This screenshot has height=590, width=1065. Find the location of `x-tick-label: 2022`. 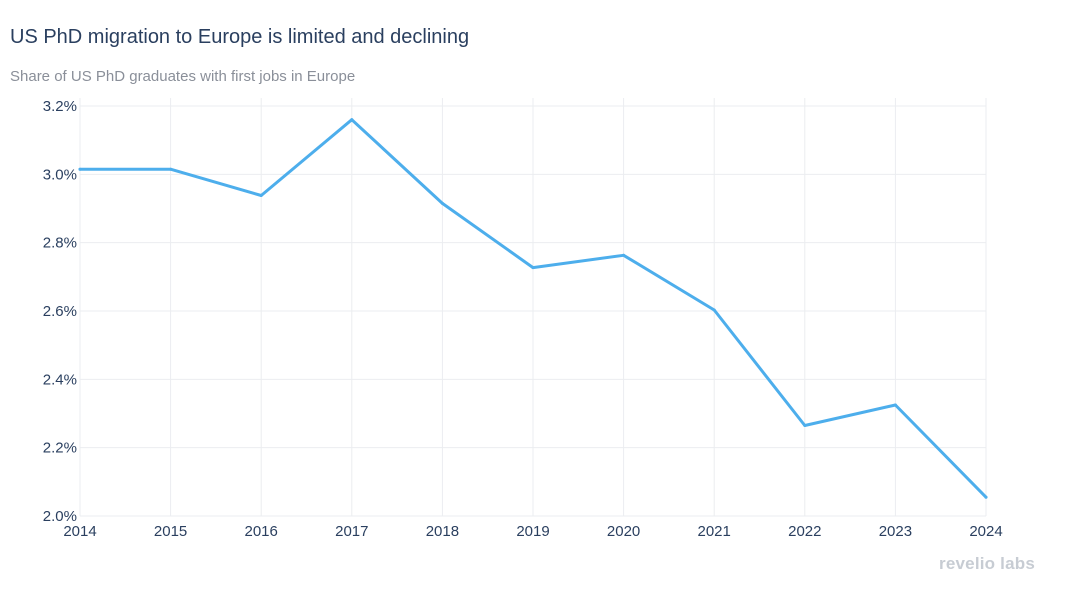

x-tick-label: 2022 is located at coordinates (804, 531).